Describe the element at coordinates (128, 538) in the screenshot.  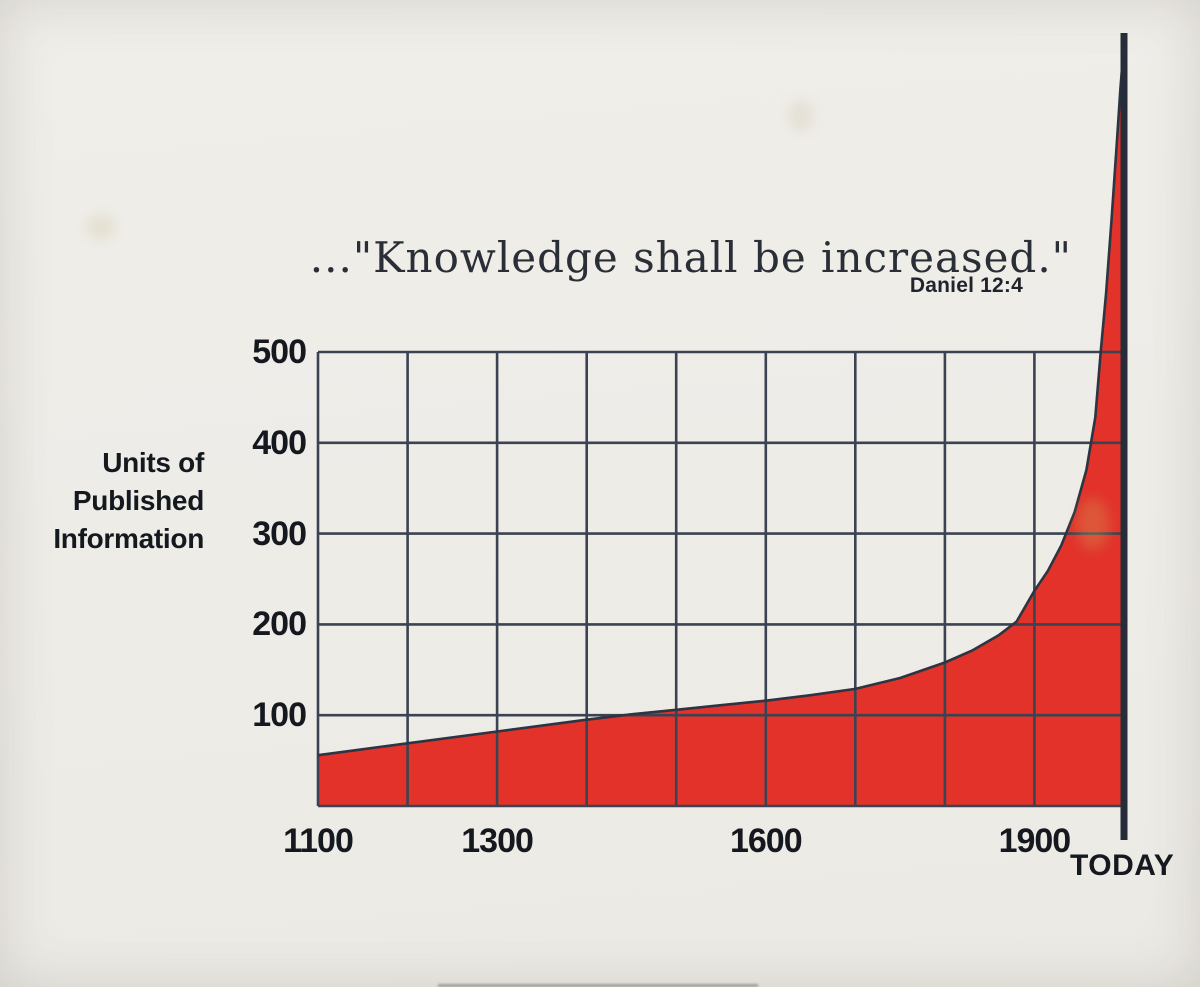
I see `y-axis-title-line-3: Information` at that location.